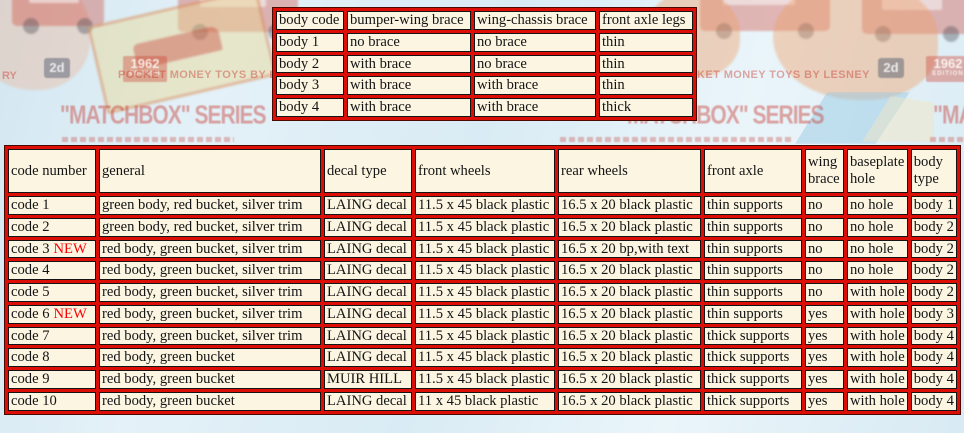 This screenshot has height=433, width=964. What do you see at coordinates (629, 171) in the screenshot?
I see `column-header-rear-wheels: rear wheels` at bounding box center [629, 171].